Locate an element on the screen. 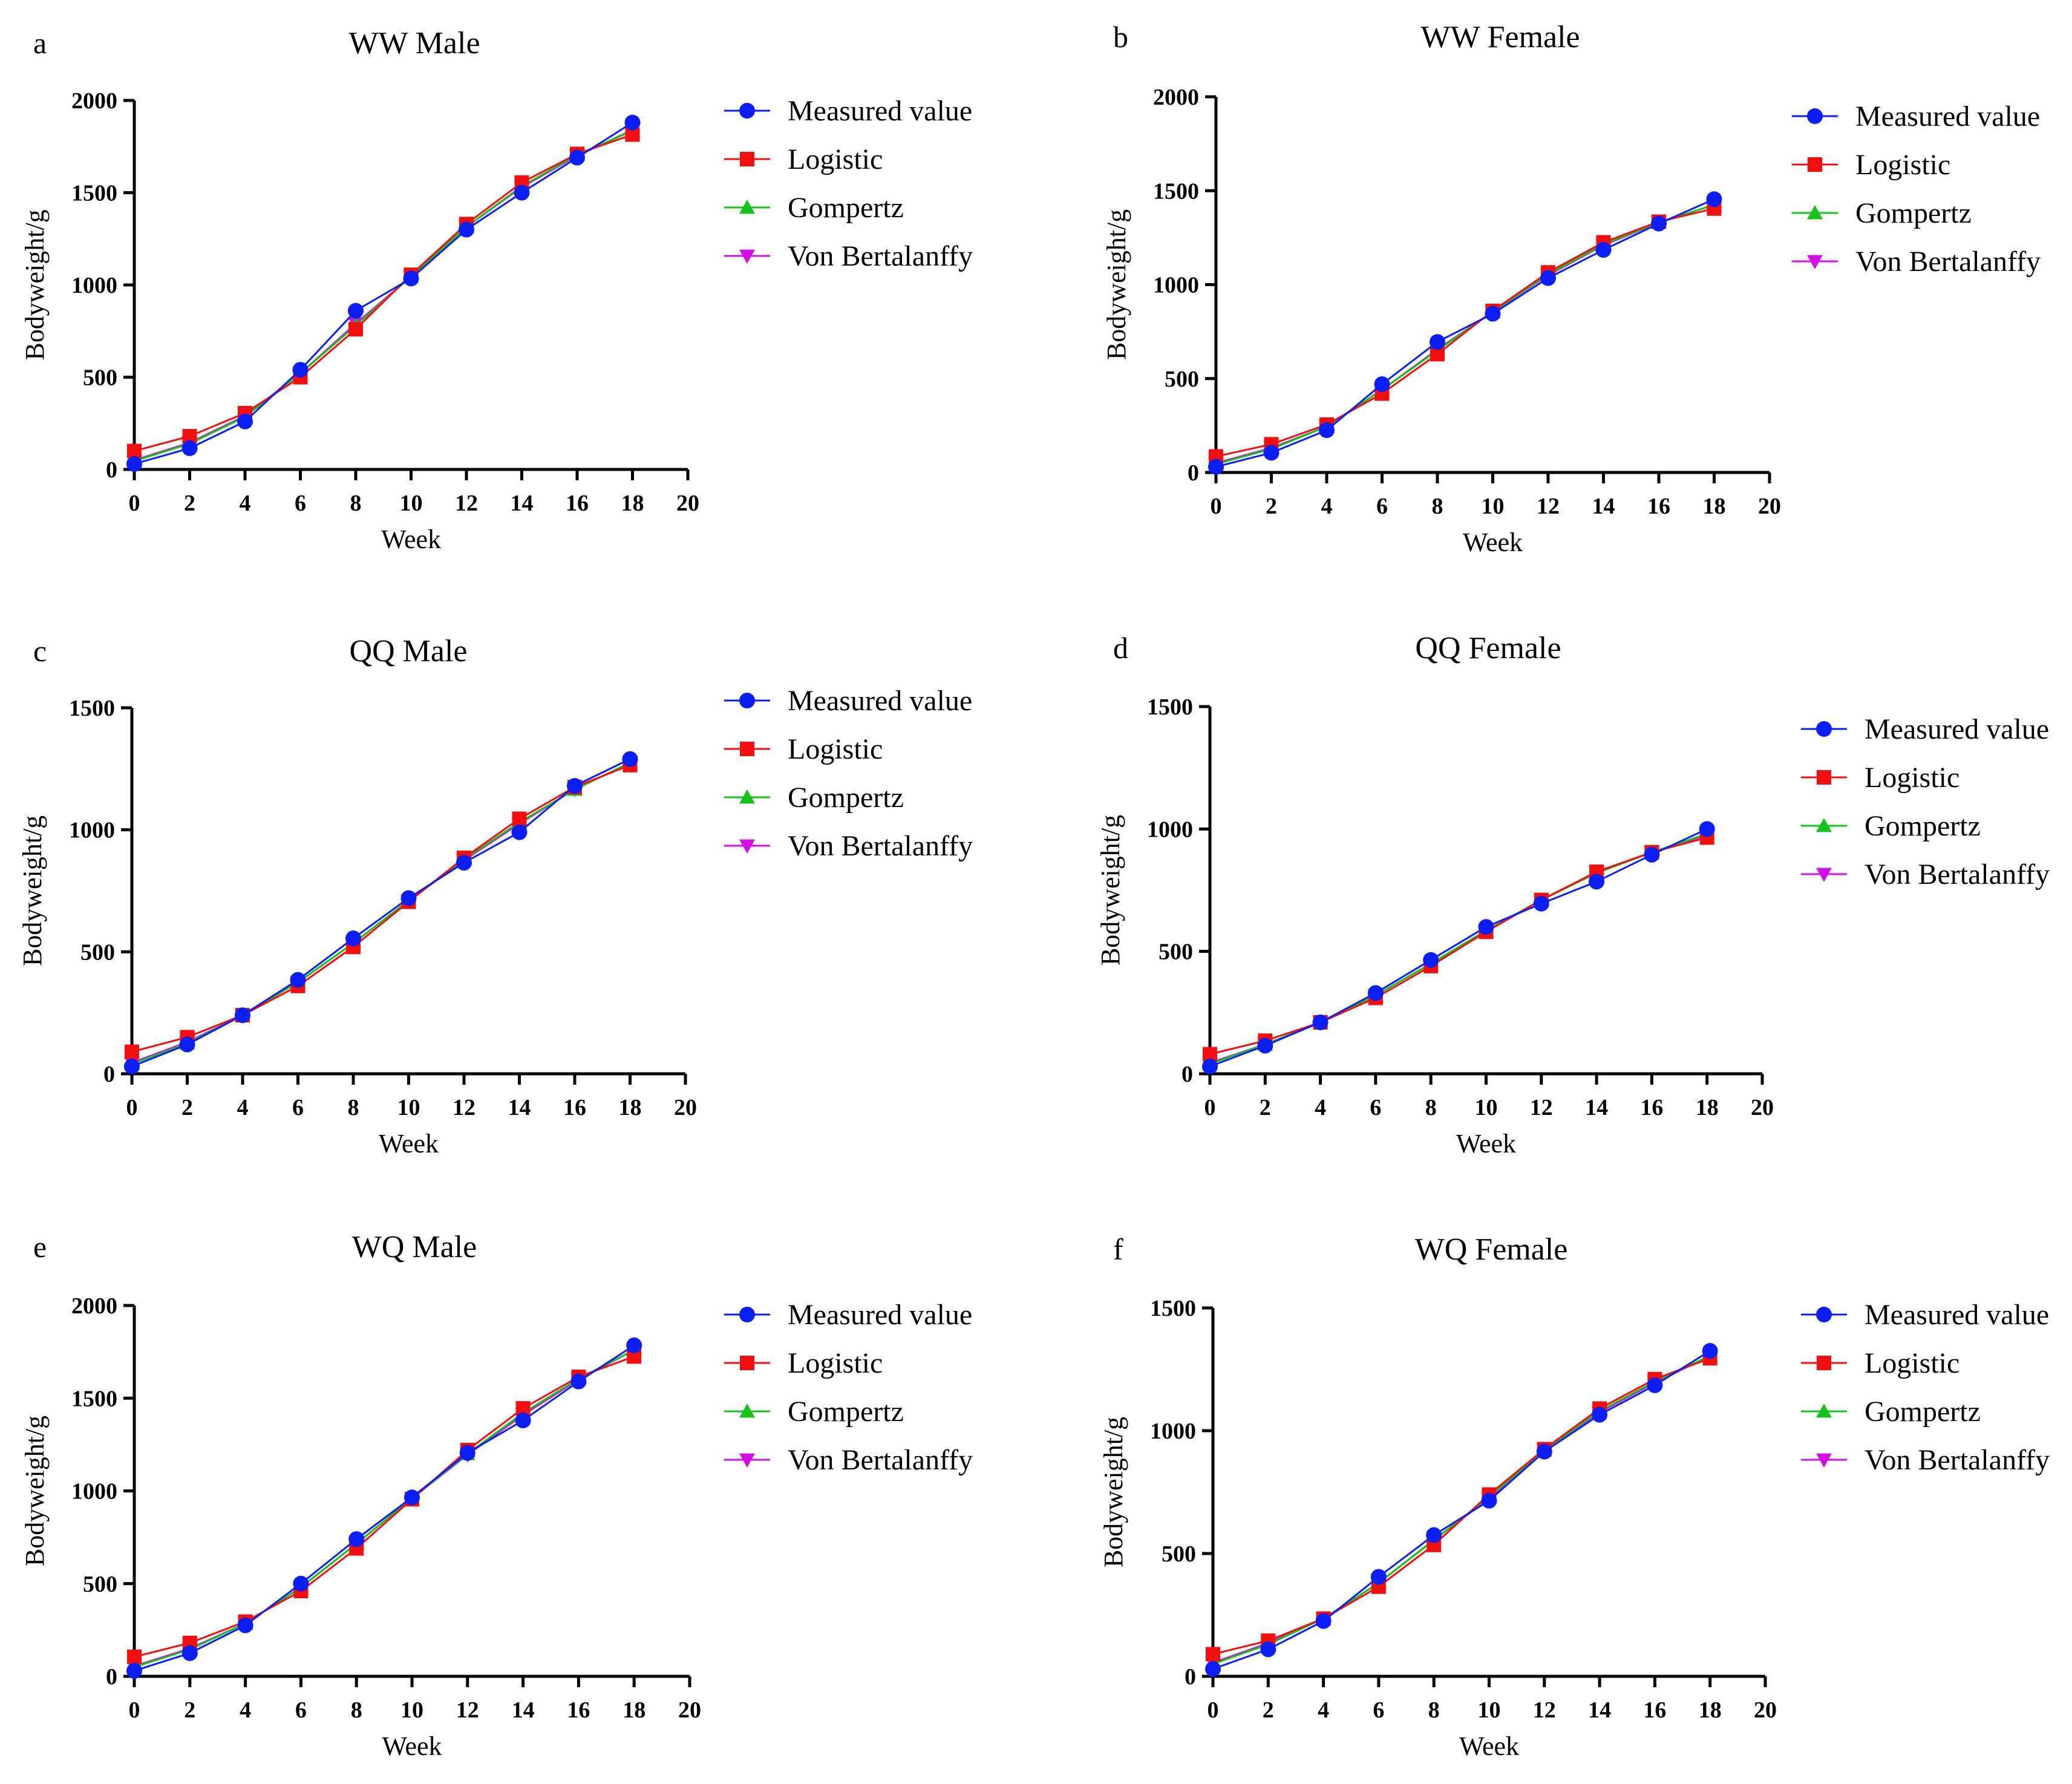 This screenshot has height=1784, width=2072. series-logistic is located at coordinates (384, 1506).